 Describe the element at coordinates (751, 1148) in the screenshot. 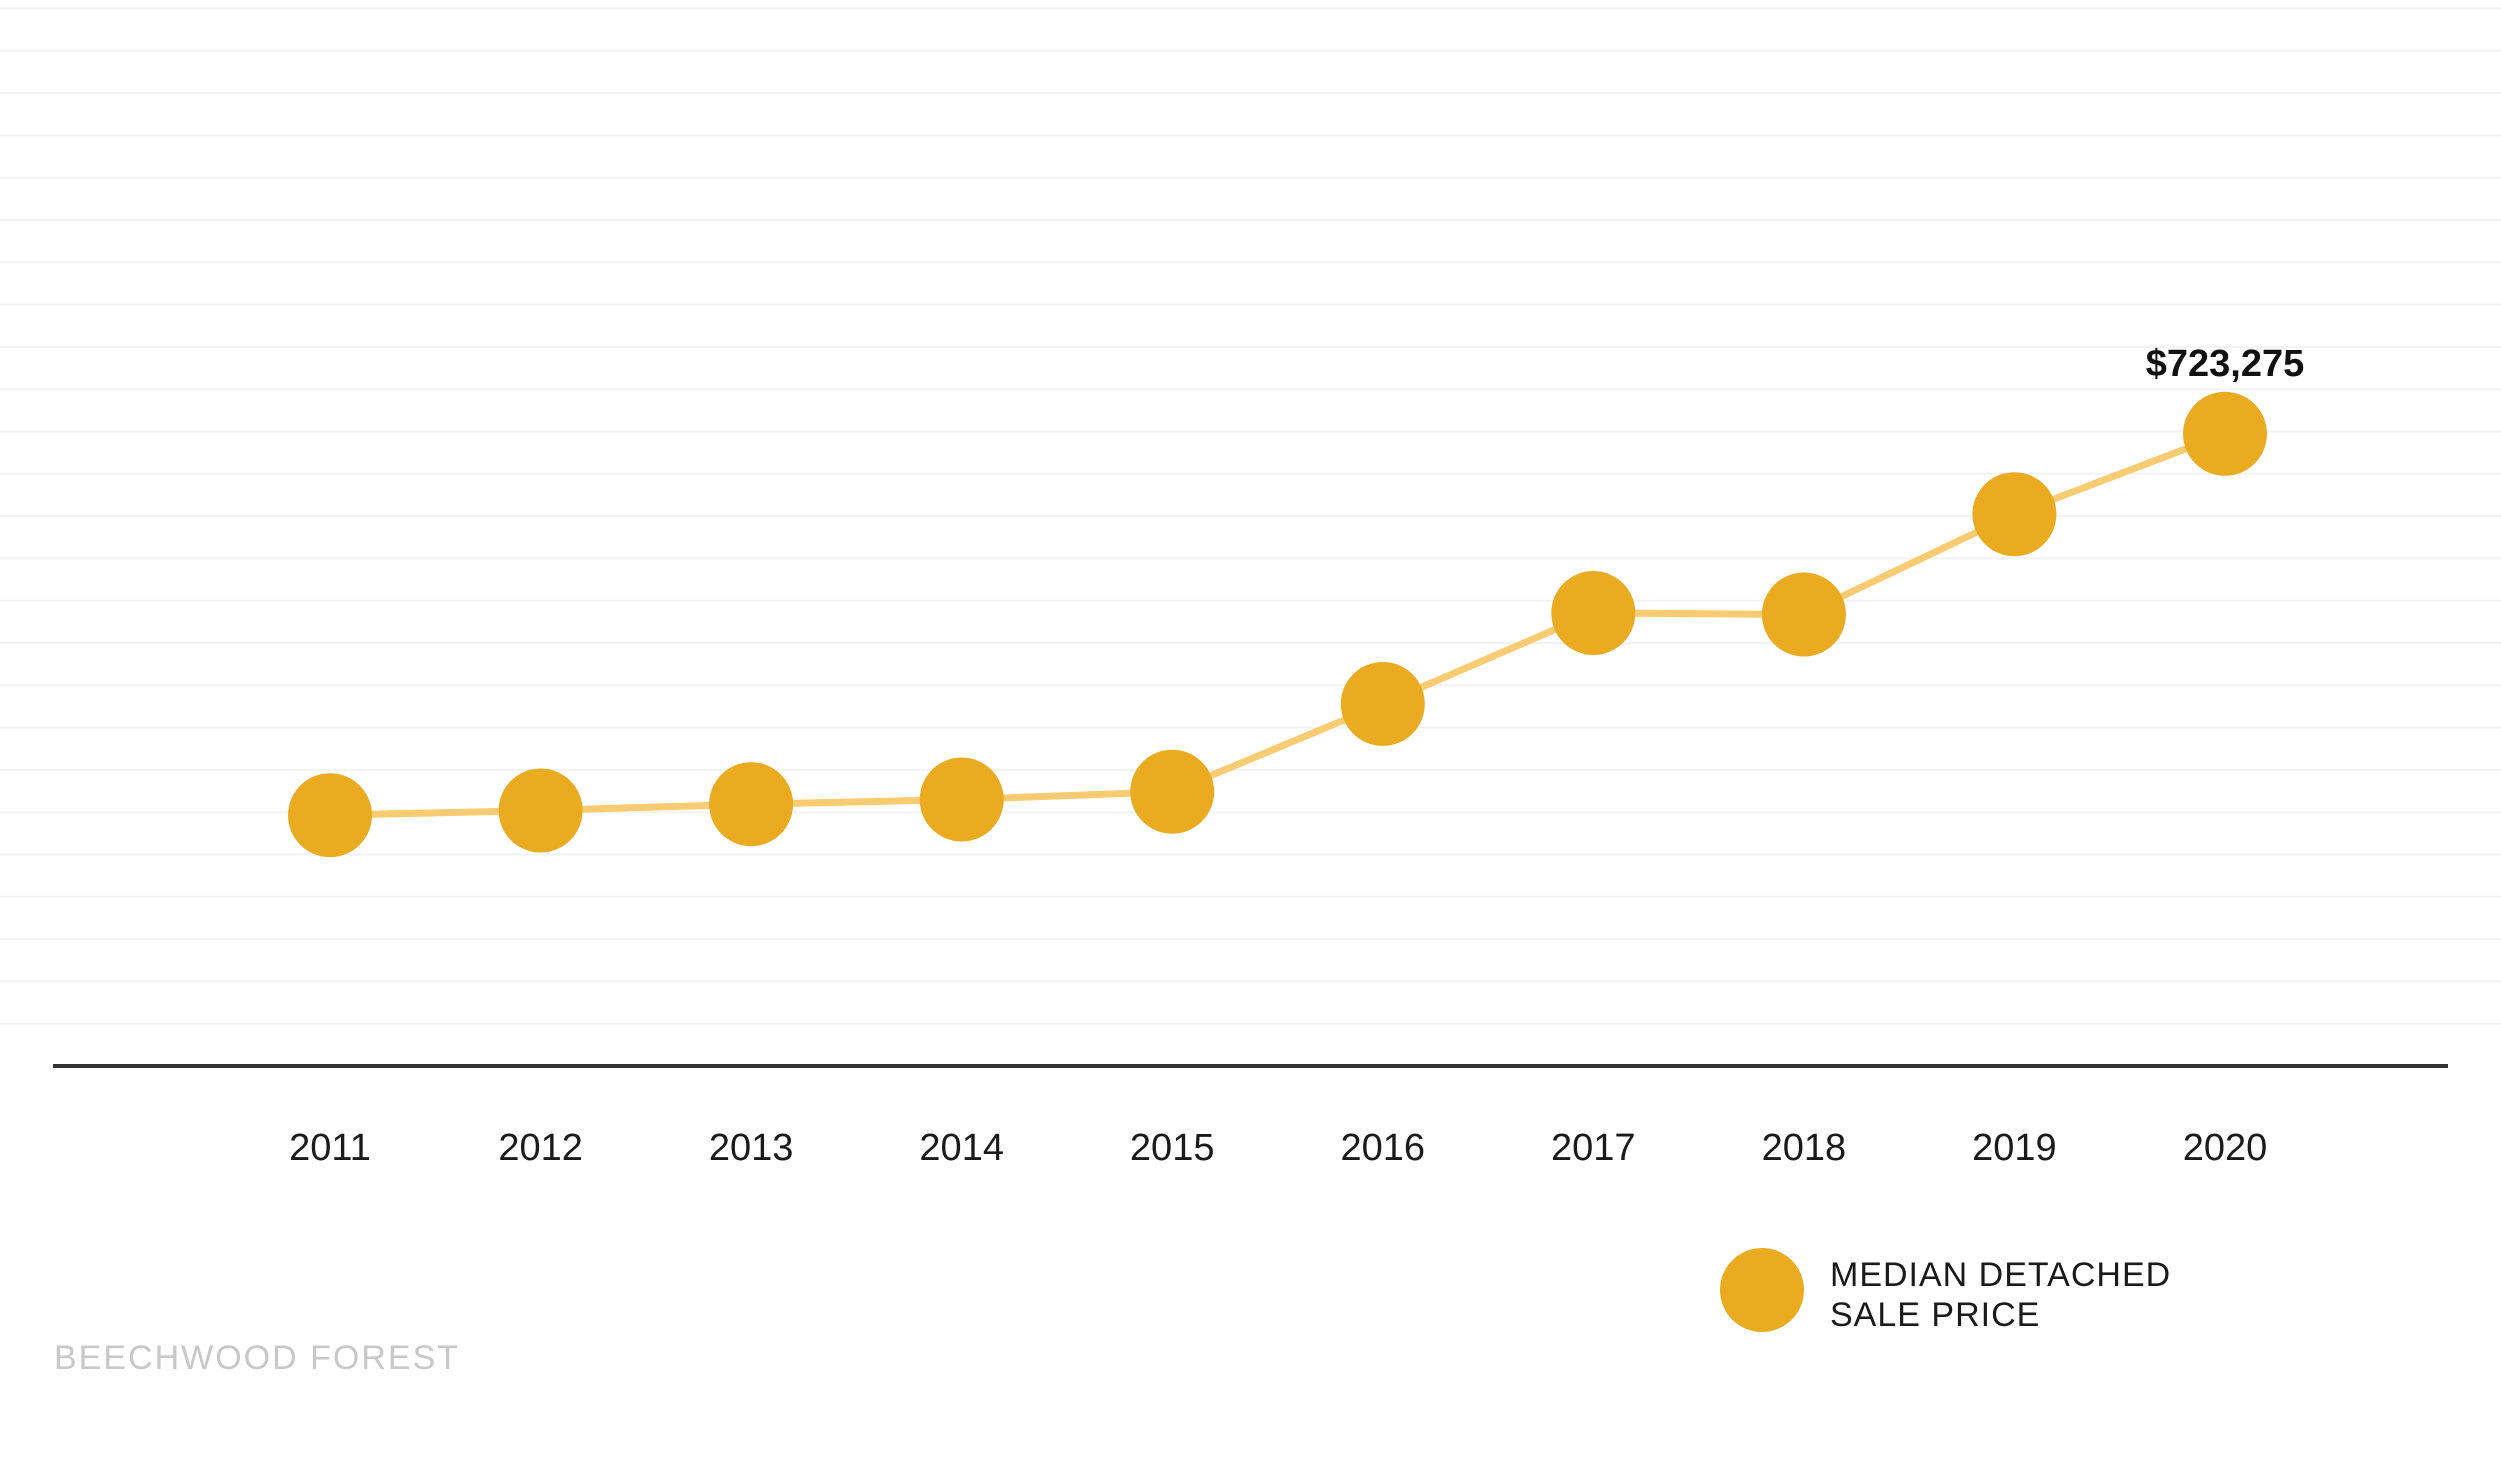

I see `x-tick-label-2013: 2013` at that location.